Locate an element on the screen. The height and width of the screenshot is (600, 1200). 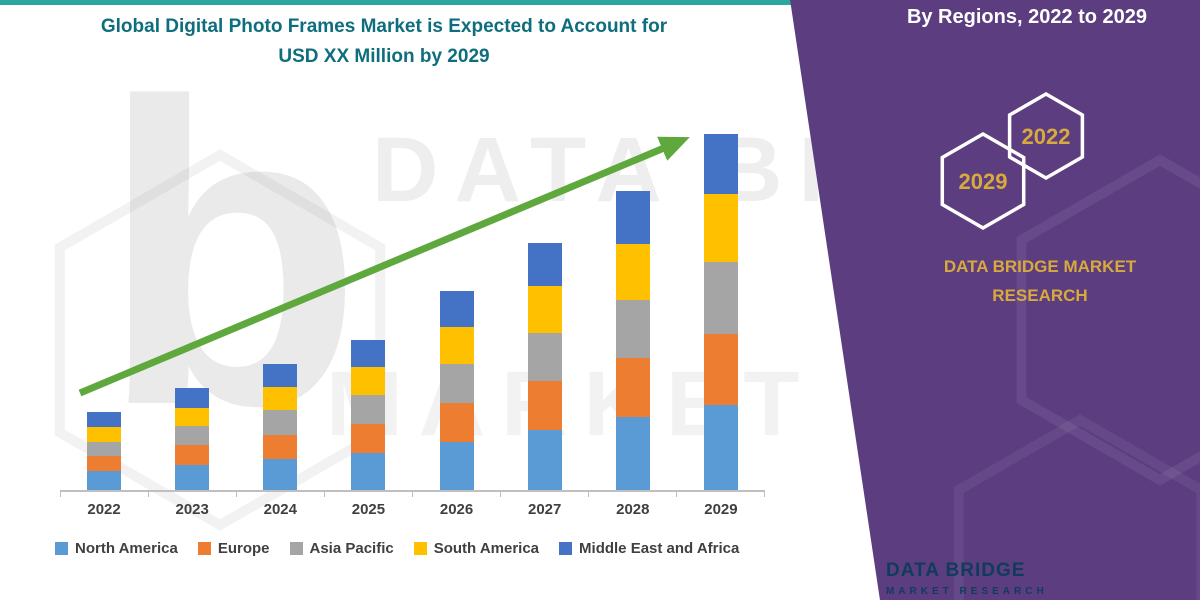
x-axis-ticks is located at coordinates (412, 494).